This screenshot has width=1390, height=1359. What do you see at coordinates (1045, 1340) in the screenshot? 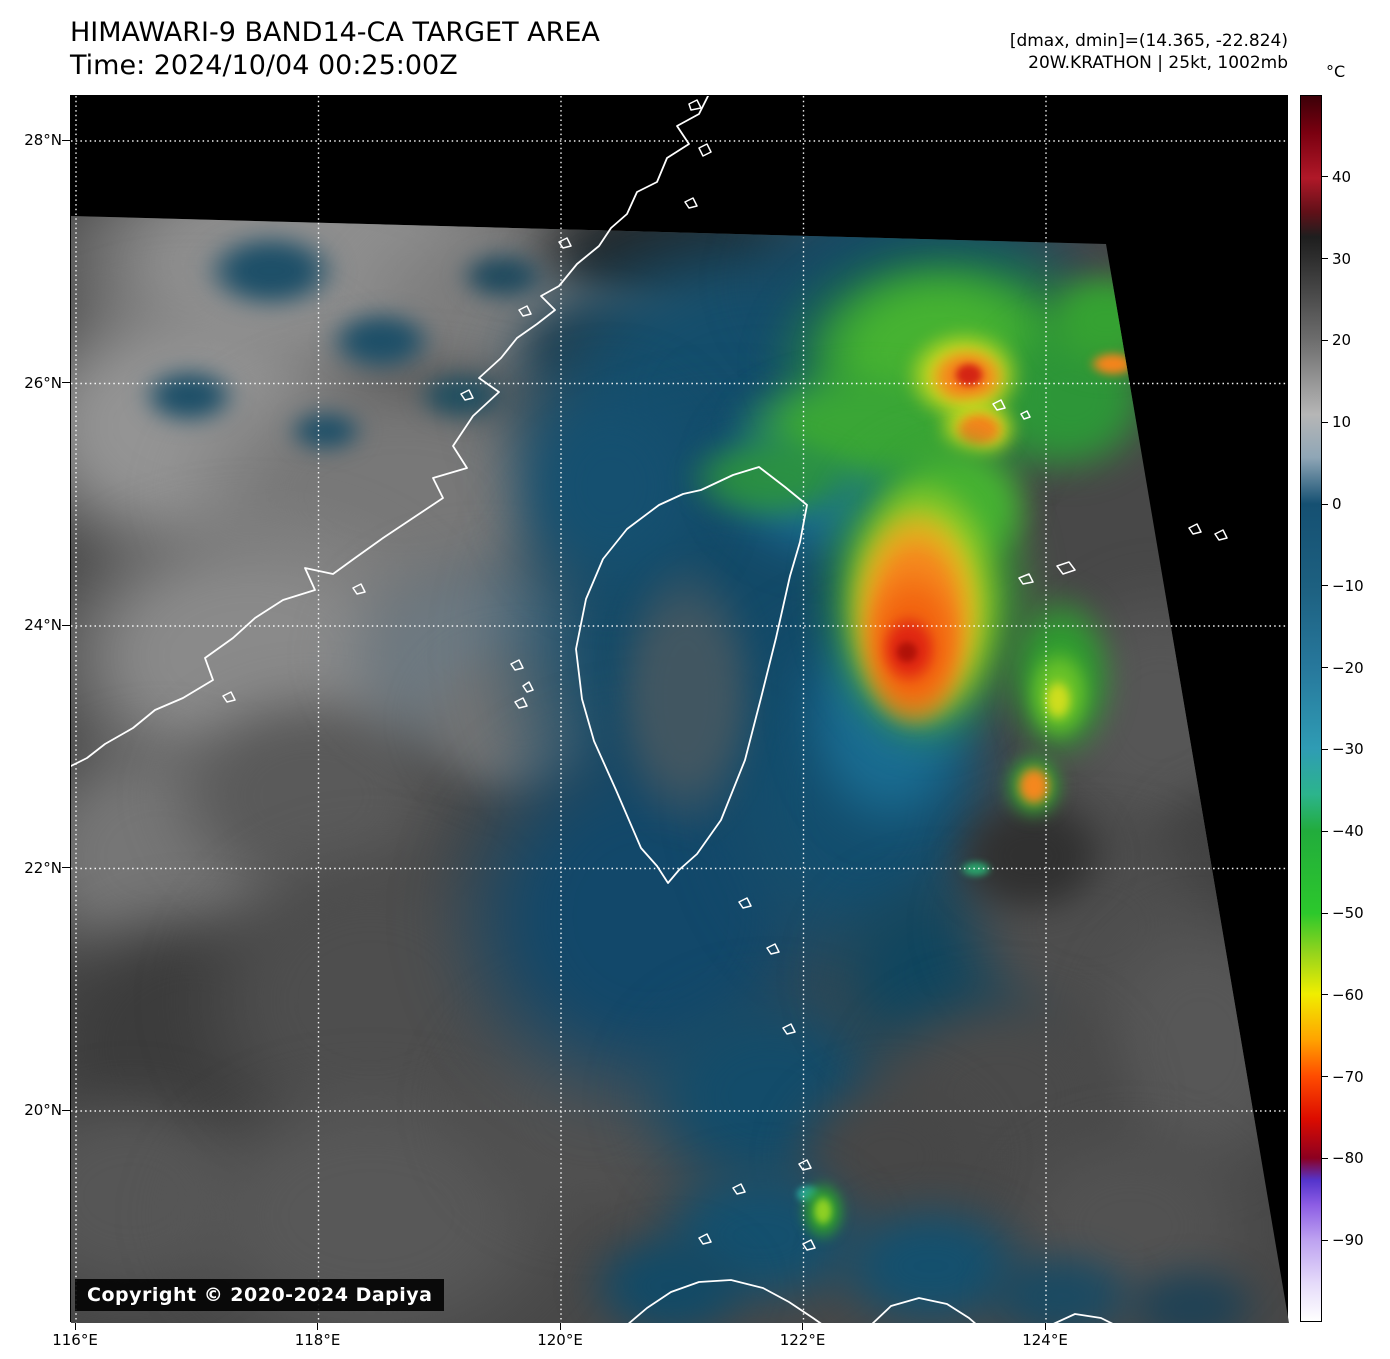
I see `lon-label: 124°E` at bounding box center [1045, 1340].